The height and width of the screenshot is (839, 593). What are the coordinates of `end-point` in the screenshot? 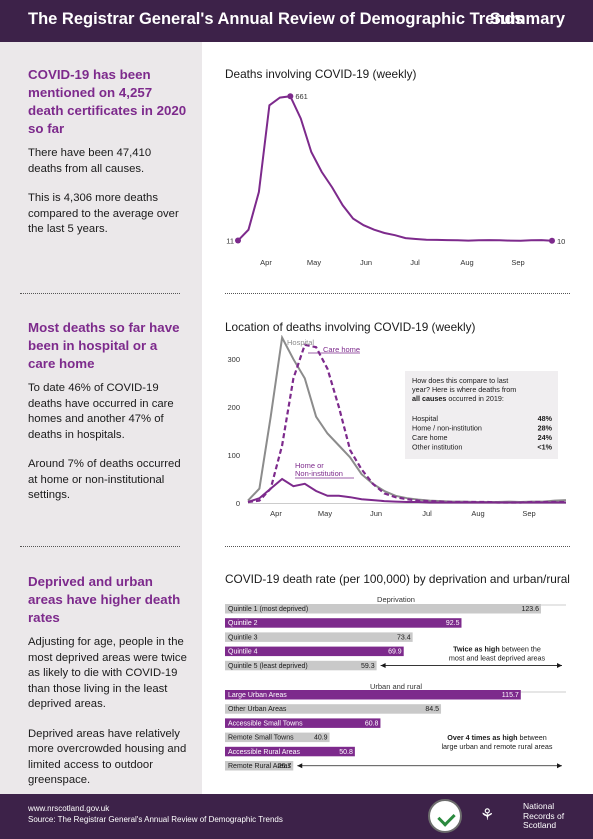 It's located at (552, 240).